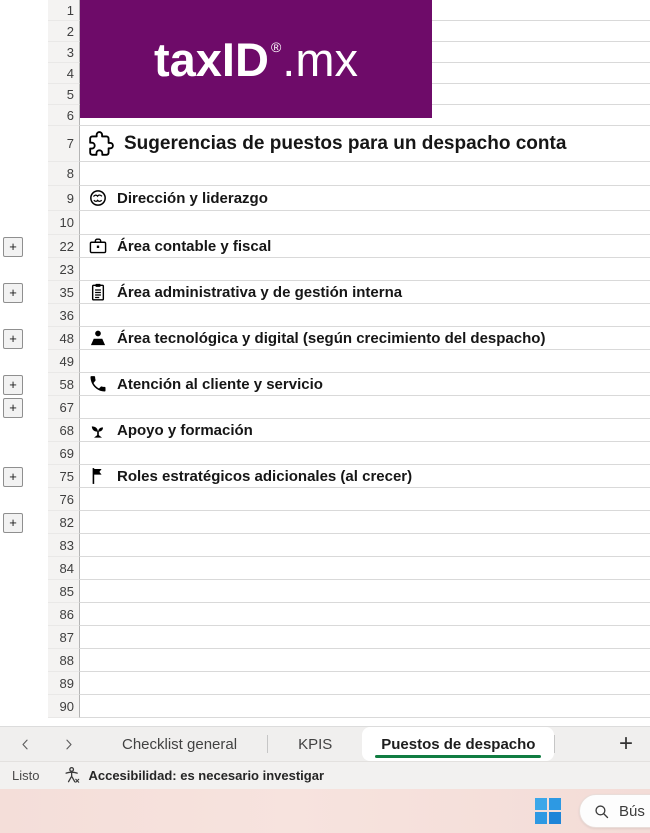  What do you see at coordinates (64, 384) in the screenshot?
I see `row-header-58: 58` at bounding box center [64, 384].